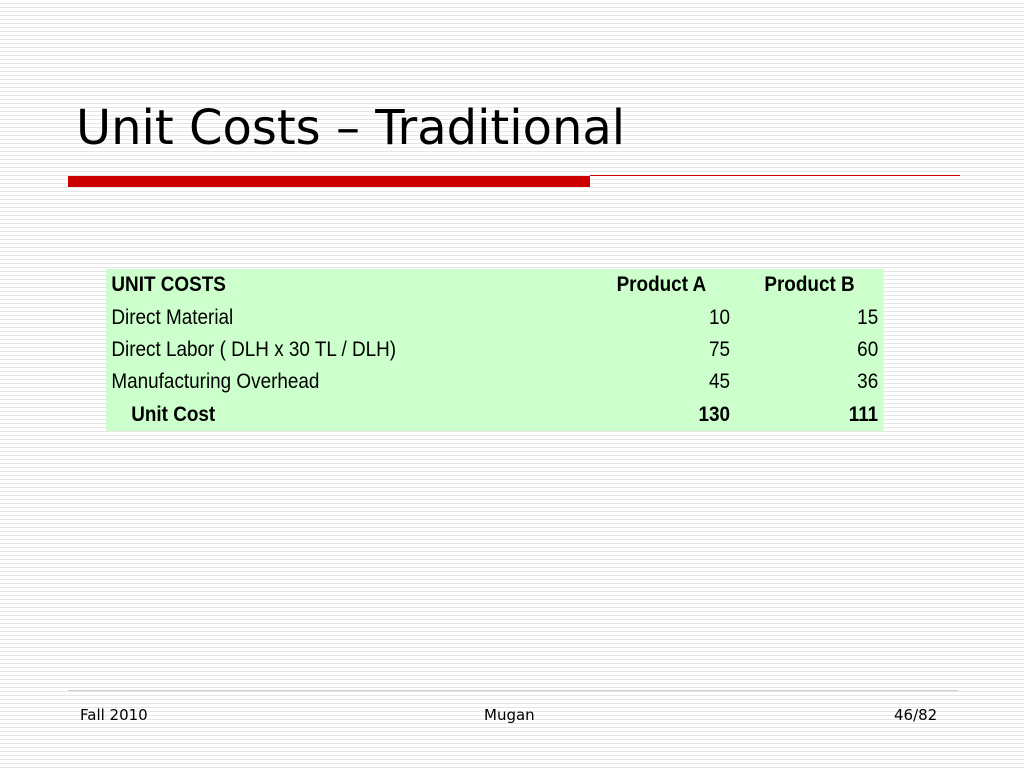  What do you see at coordinates (509, 715) in the screenshot?
I see `footer-author: Mugan` at bounding box center [509, 715].